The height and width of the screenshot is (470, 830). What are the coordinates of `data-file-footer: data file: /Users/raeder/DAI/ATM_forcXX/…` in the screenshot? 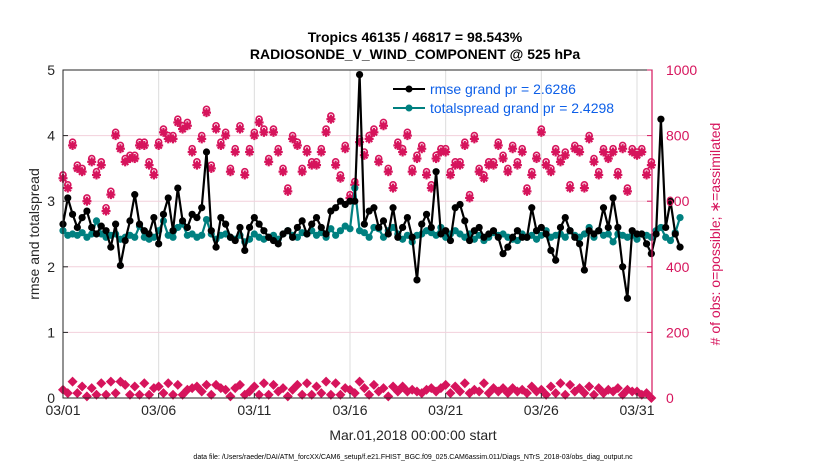 It's located at (413, 457).